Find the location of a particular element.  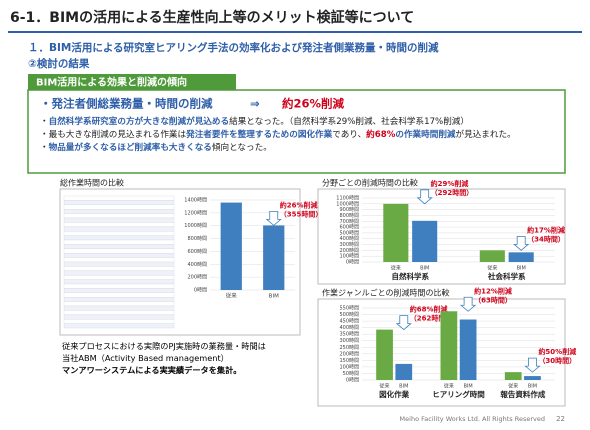

y-tick-label: 500時間 is located at coordinates (349, 233).